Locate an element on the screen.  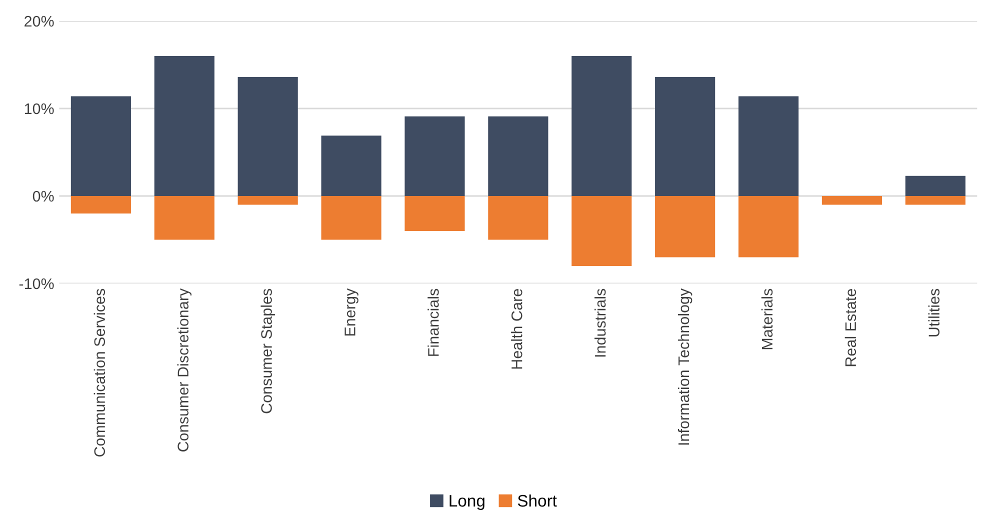
x-tick-label: Energy is located at coordinates (351, 312).